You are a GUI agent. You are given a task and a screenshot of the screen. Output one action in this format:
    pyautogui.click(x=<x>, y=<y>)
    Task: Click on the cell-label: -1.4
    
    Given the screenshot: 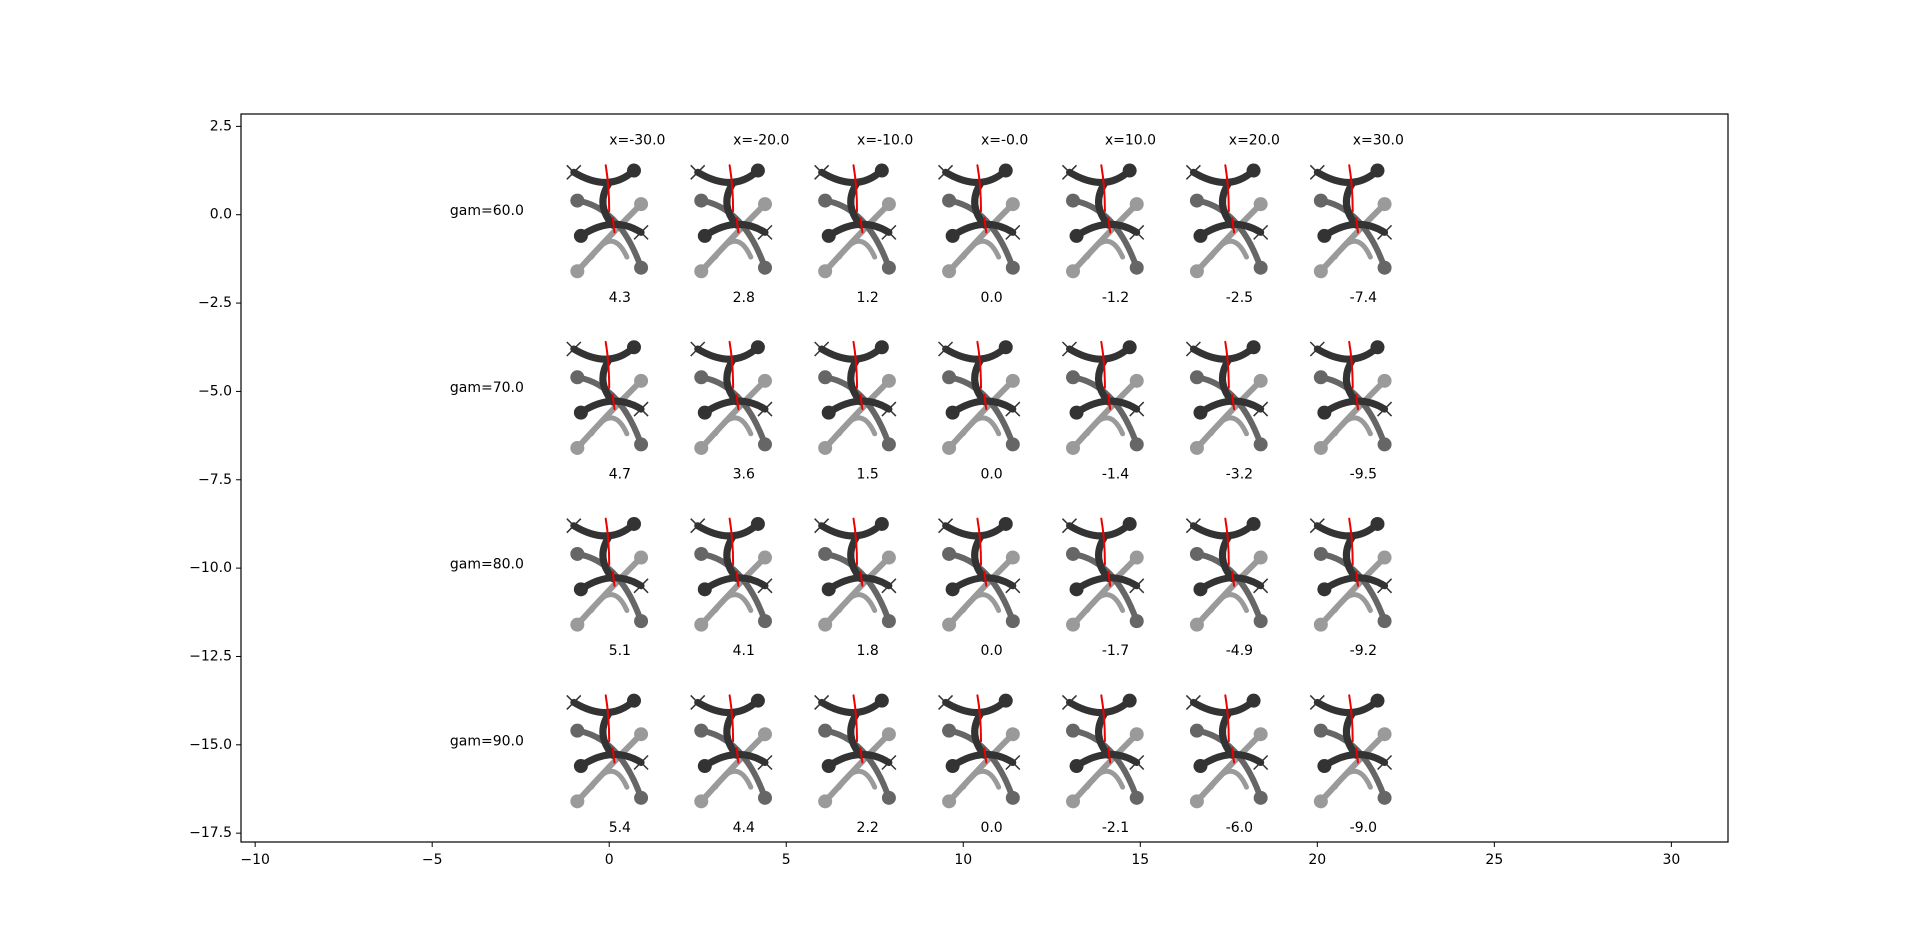 What is the action you would take?
    pyautogui.click(x=1115, y=474)
    